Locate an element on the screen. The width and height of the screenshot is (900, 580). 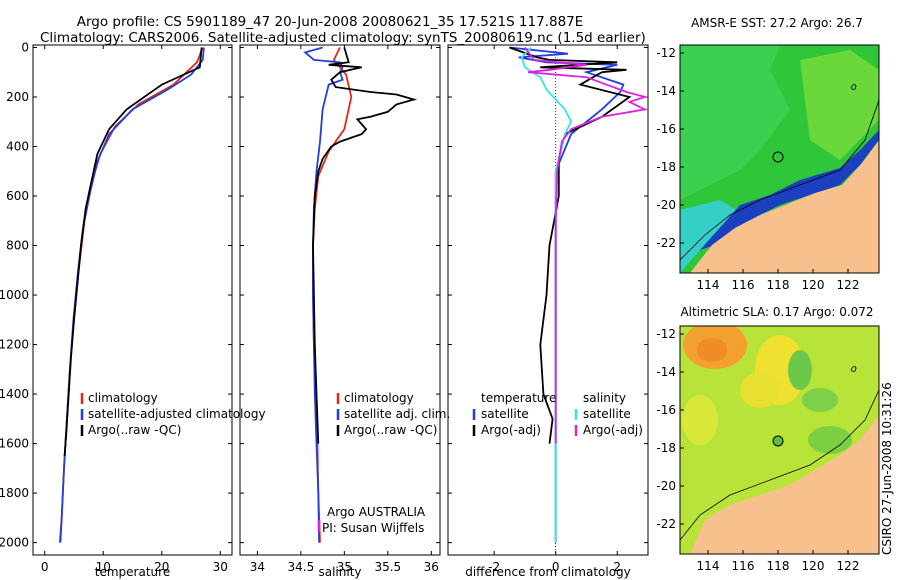
sst-warm-region is located at coordinates (735, 122).